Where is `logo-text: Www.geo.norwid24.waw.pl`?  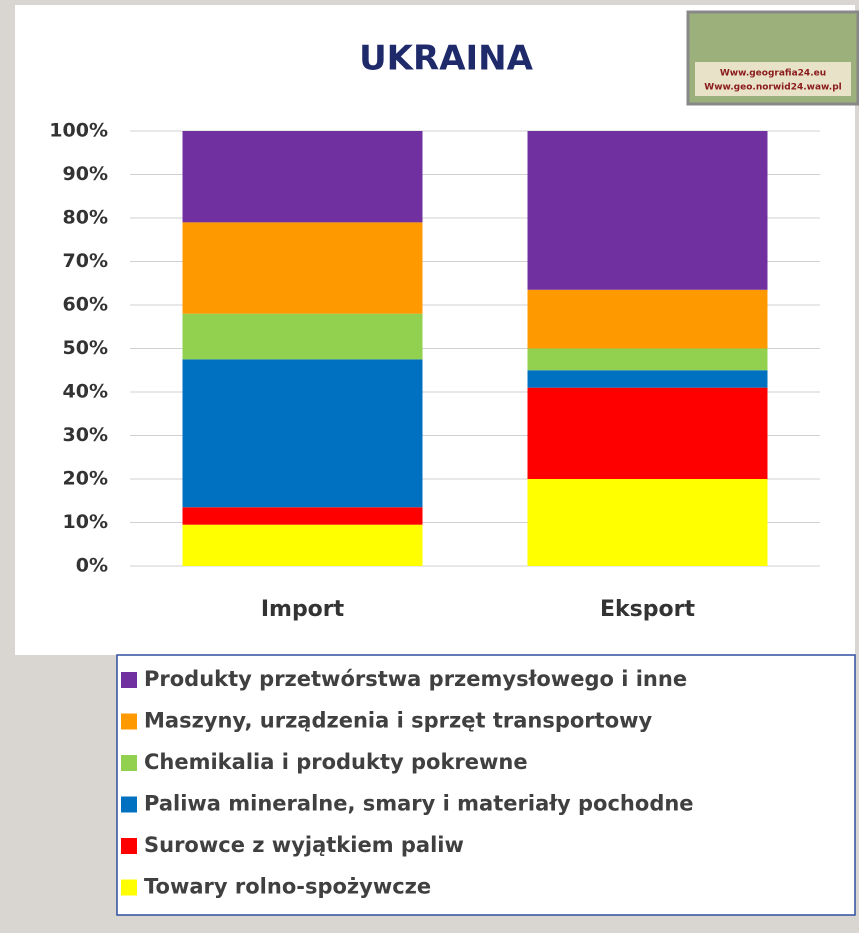 logo-text: Www.geo.norwid24.waw.pl is located at coordinates (772, 88).